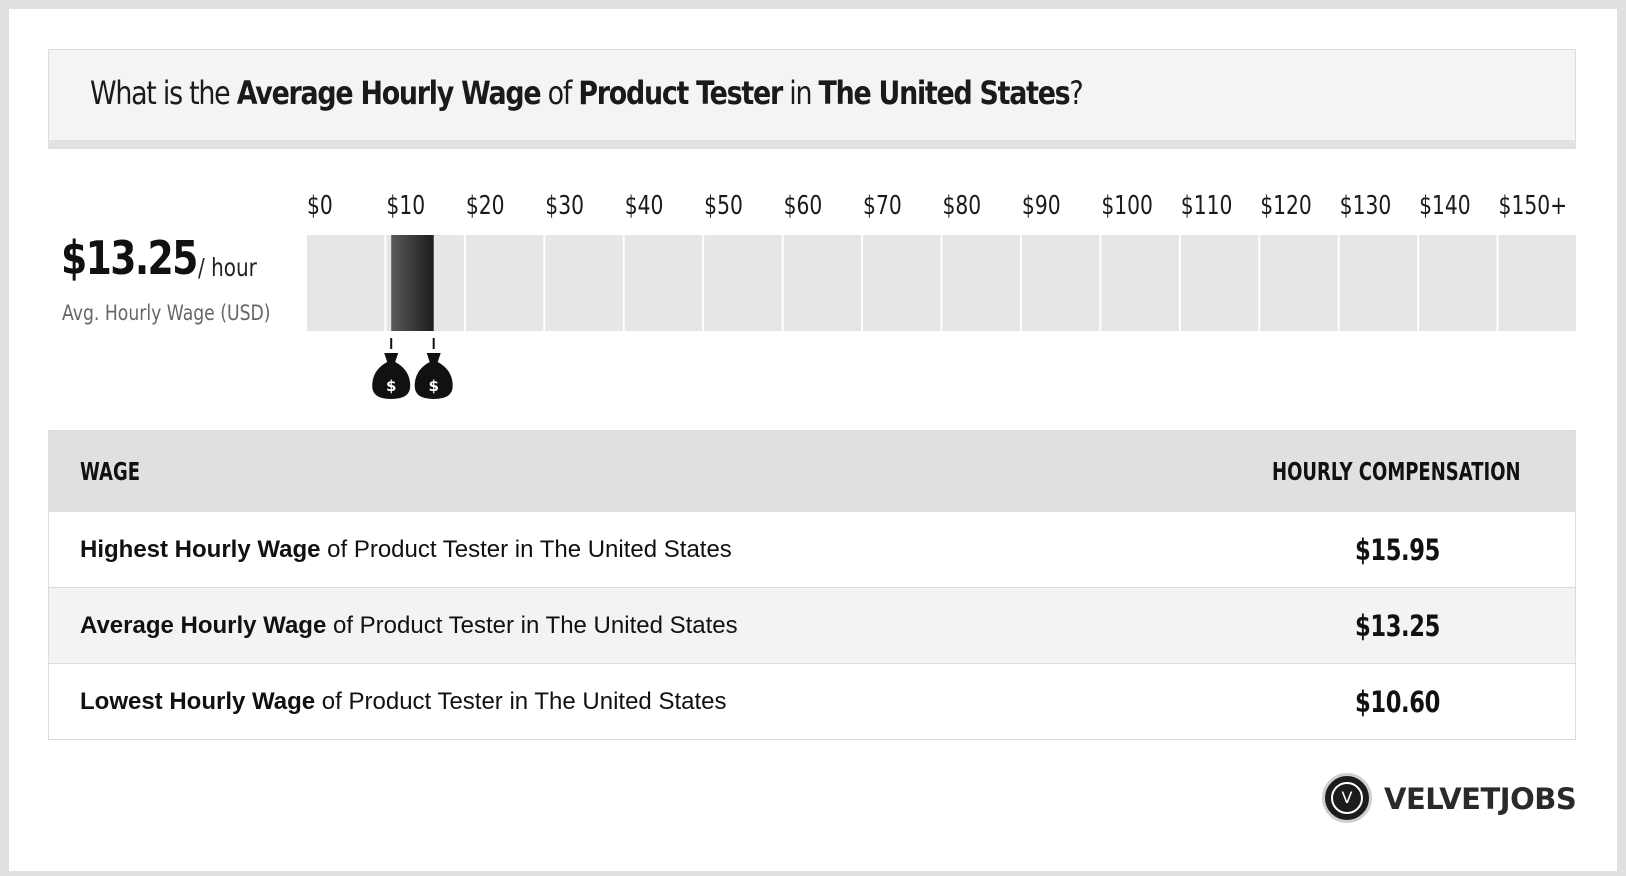 Image resolution: width=1626 pixels, height=876 pixels. What do you see at coordinates (485, 206) in the screenshot?
I see `tick-label: $20` at bounding box center [485, 206].